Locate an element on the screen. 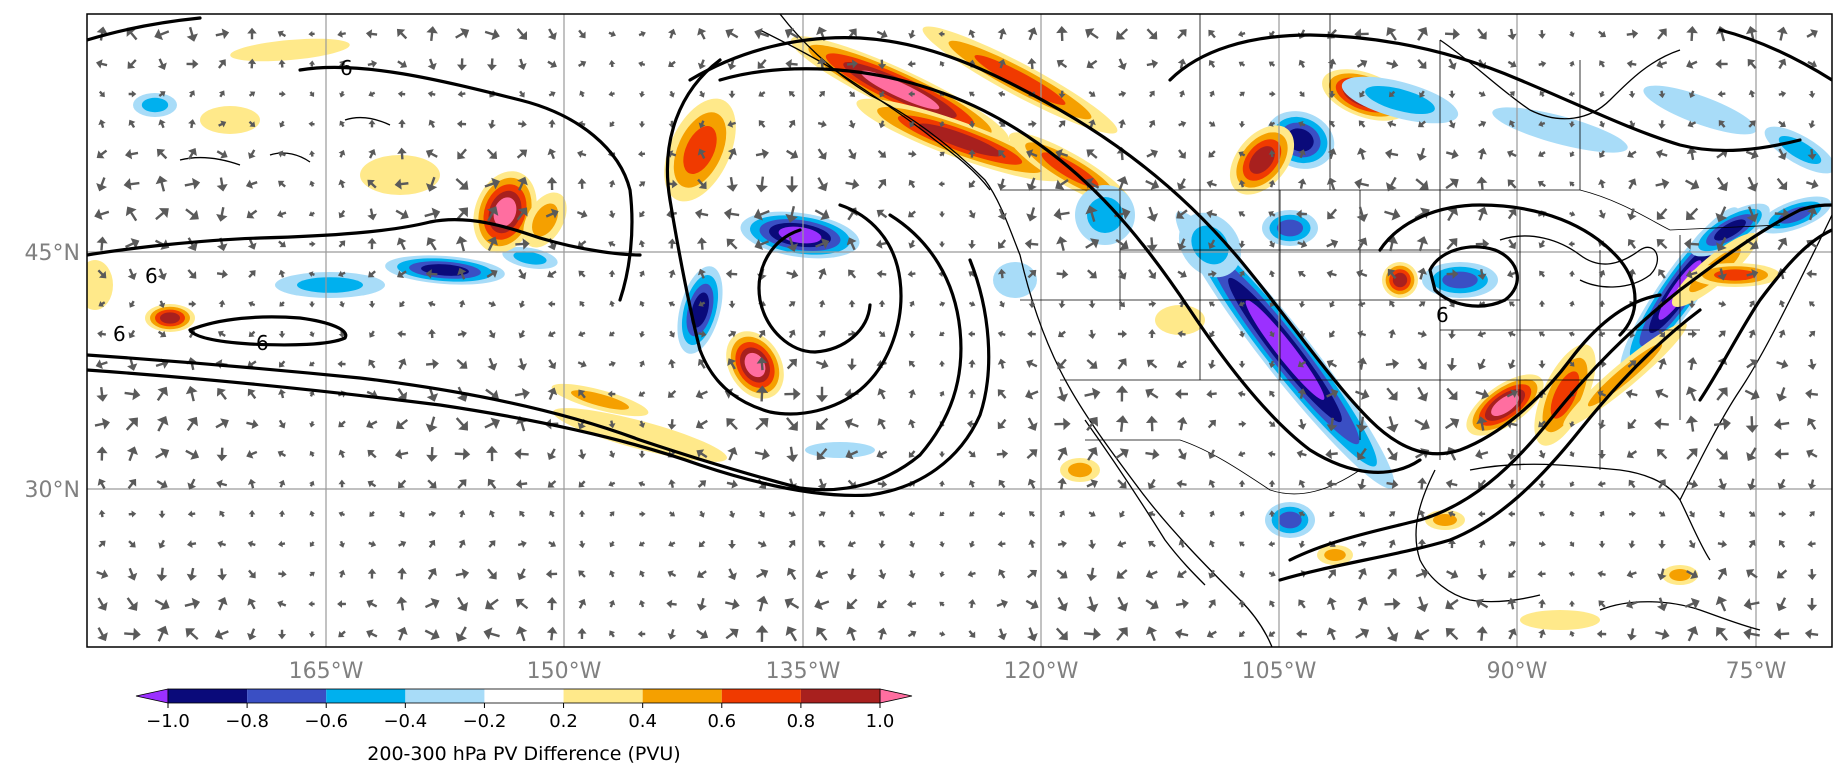 This screenshot has width=1847, height=777. colorbar-tick-label: 0.6 is located at coordinates (721, 721).